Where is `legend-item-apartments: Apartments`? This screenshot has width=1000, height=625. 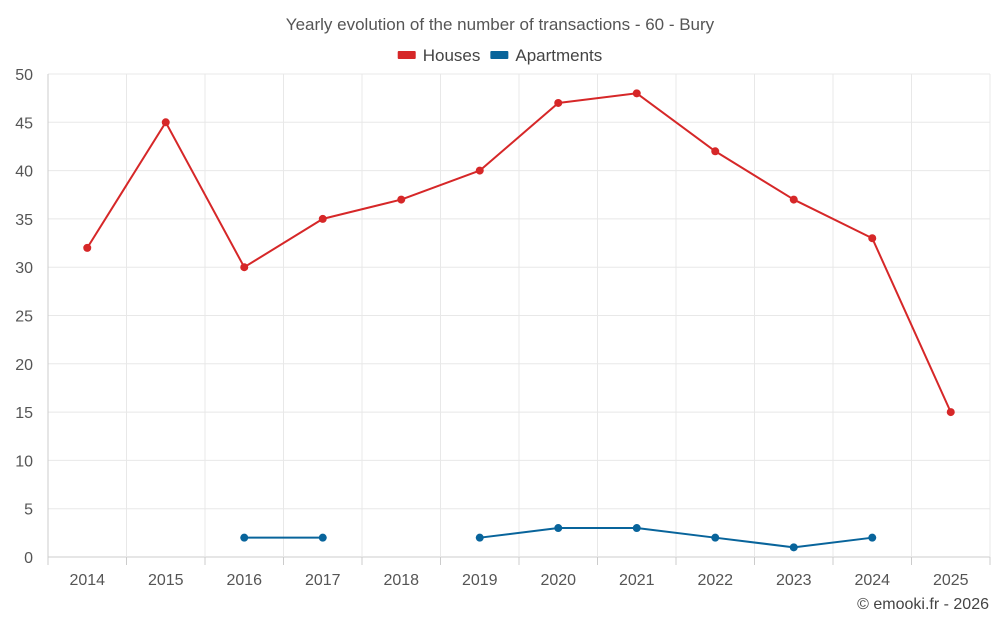
legend-item-apartments: Apartments is located at coordinates (546, 55).